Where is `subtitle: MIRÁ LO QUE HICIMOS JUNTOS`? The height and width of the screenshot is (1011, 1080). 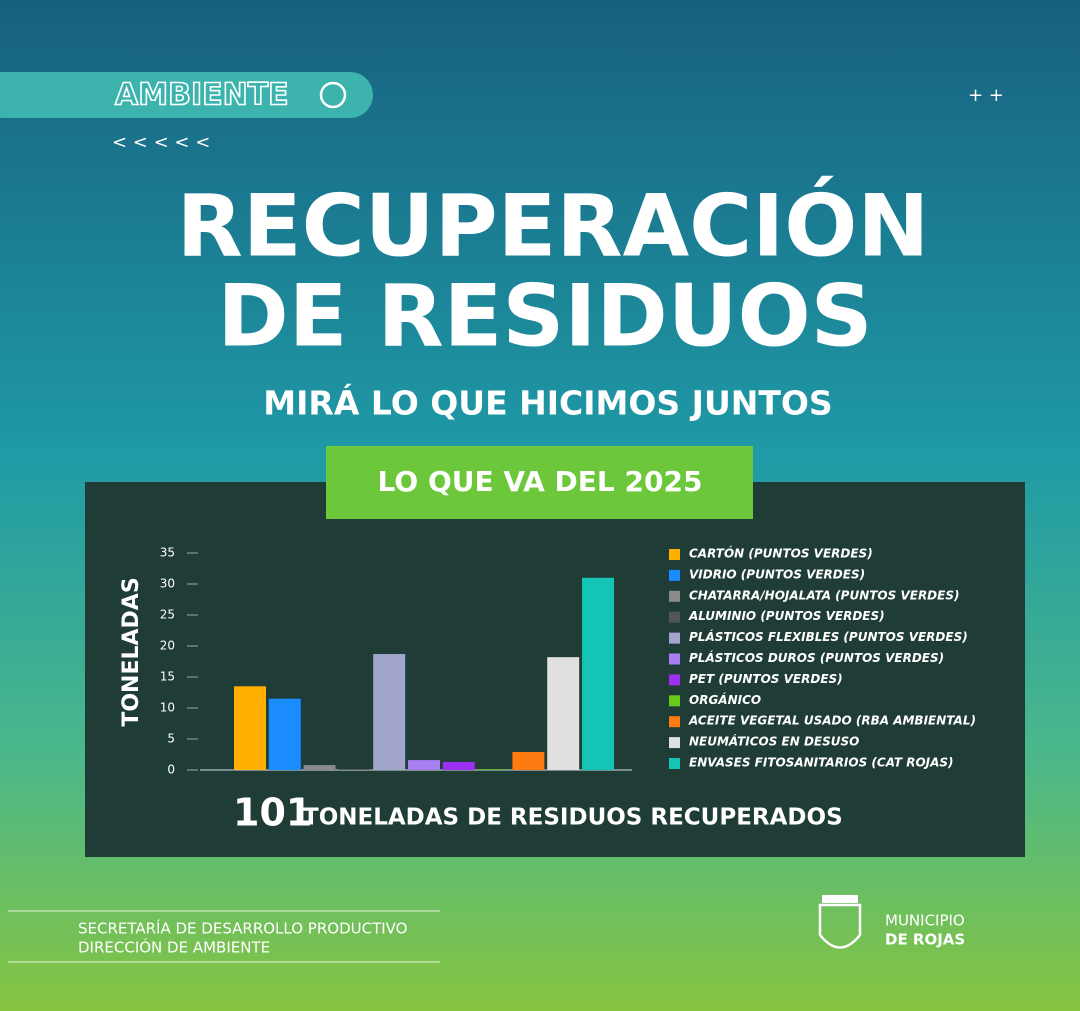
subtitle: MIRÁ LO QUE HICIMOS JUNTOS is located at coordinates (547, 403).